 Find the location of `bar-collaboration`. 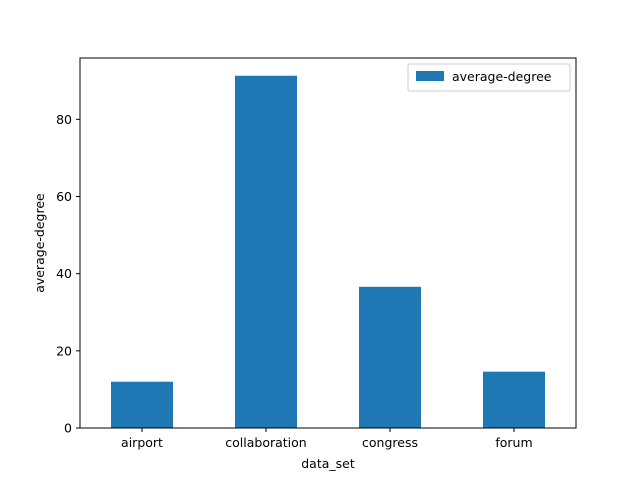

bar-collaboration is located at coordinates (266, 251).